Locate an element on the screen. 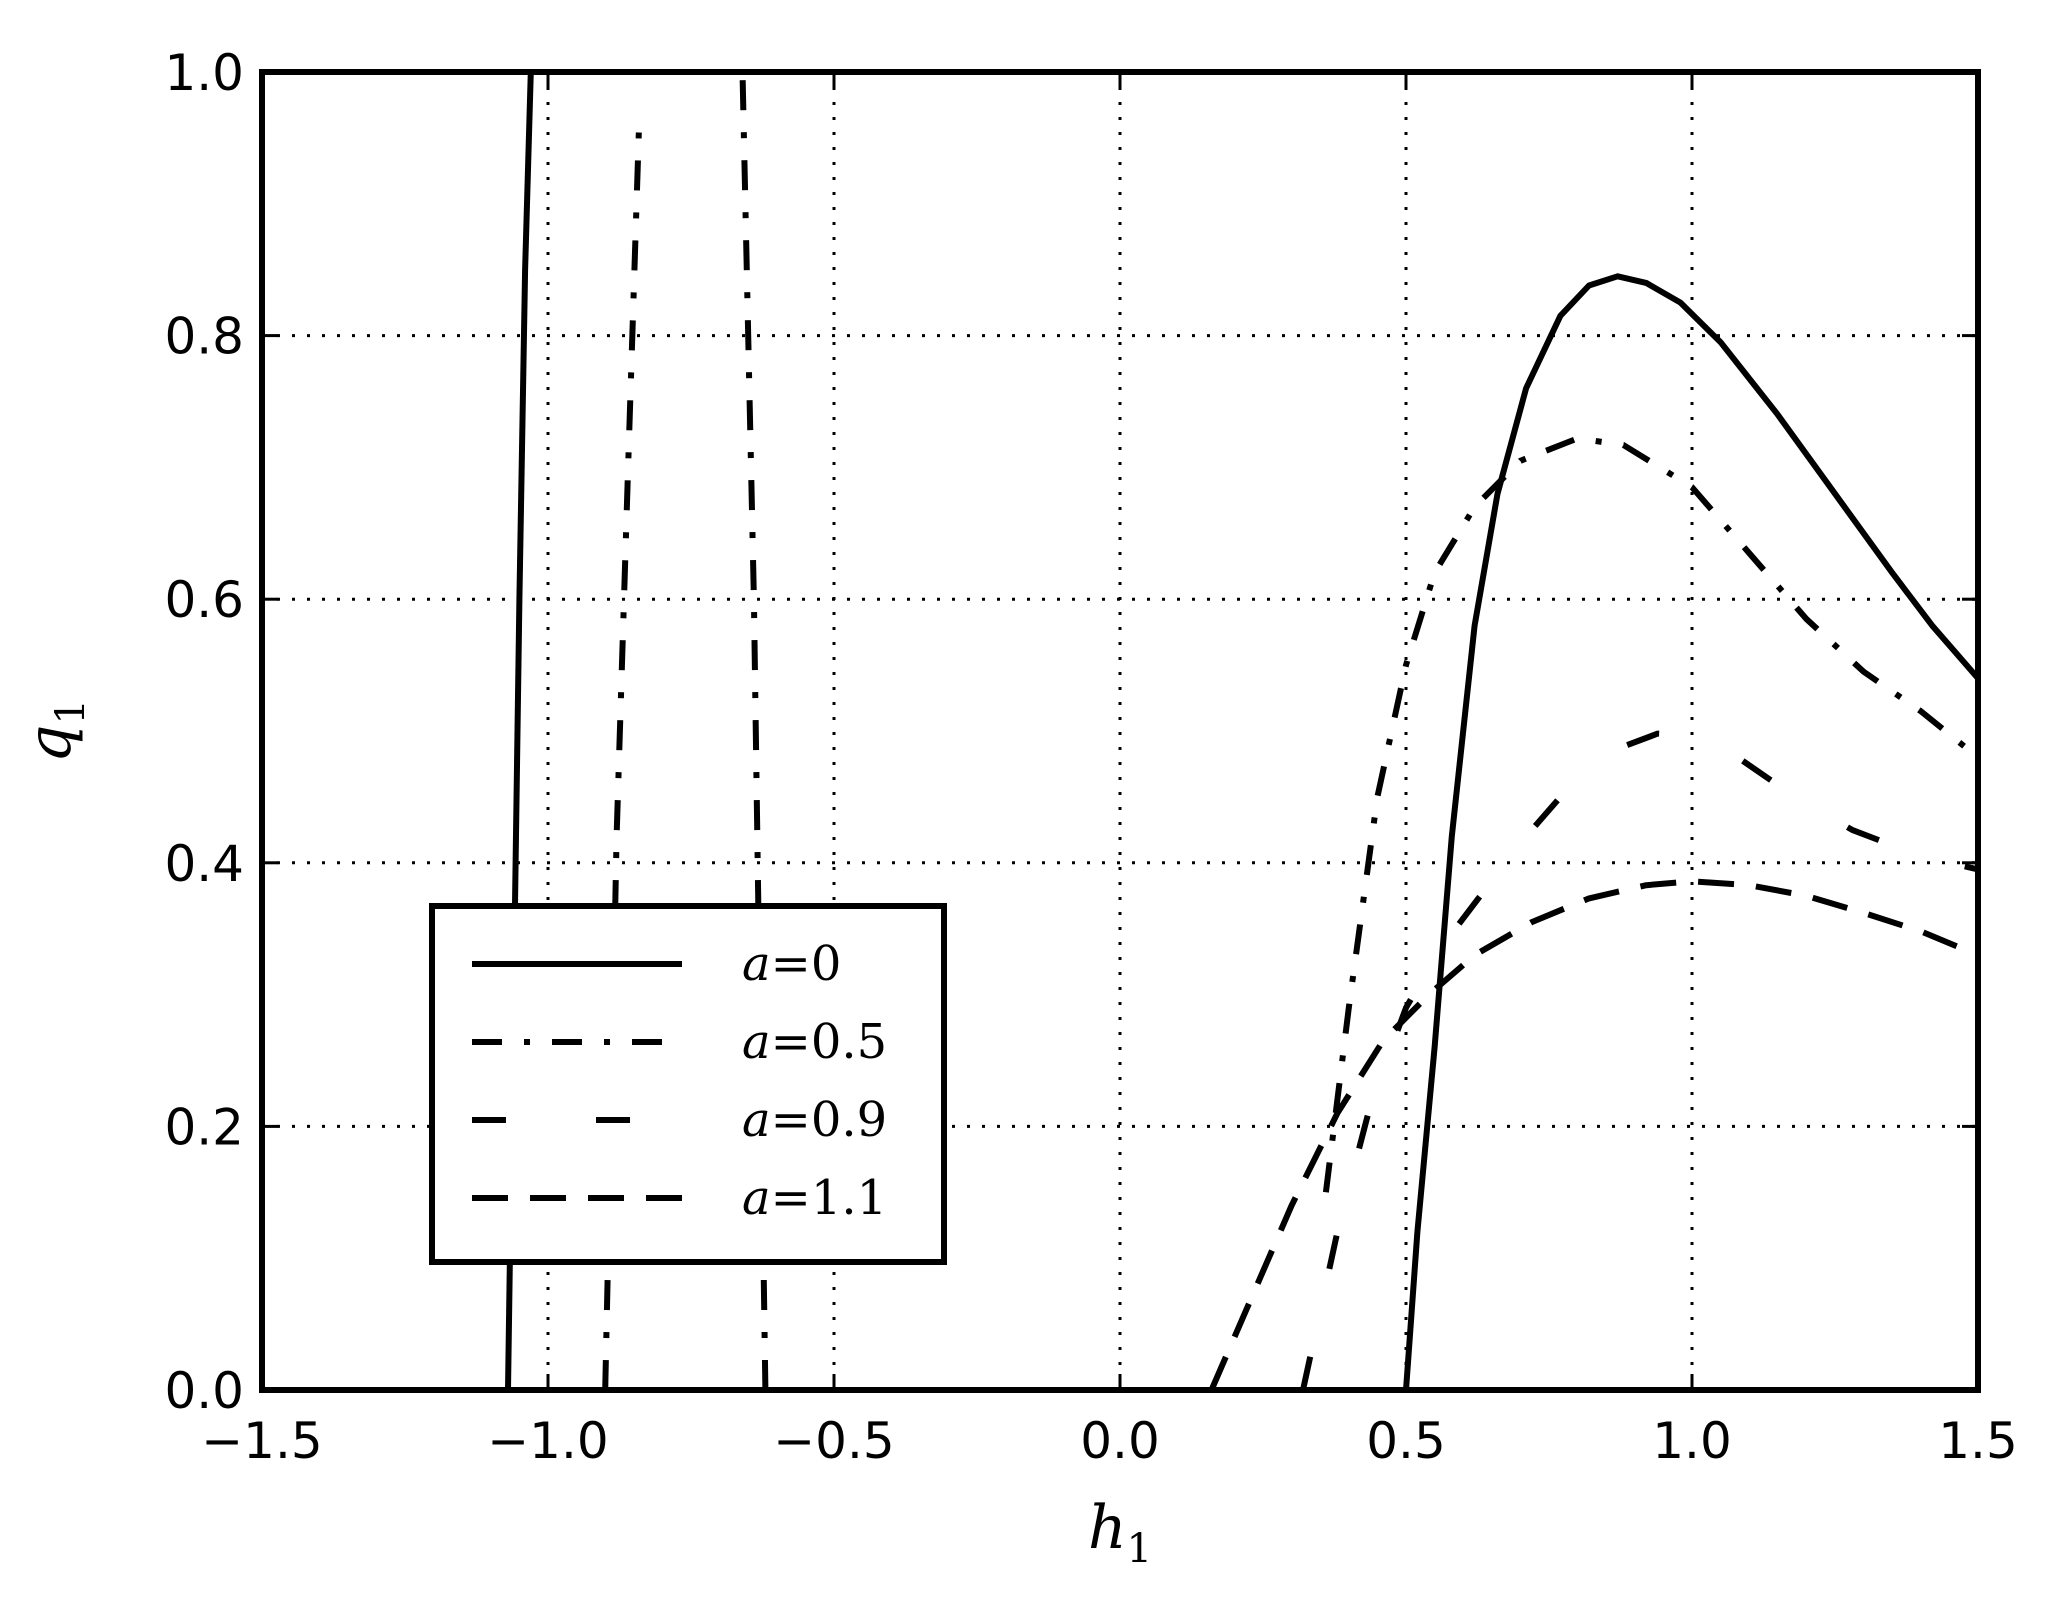  x-axis-label: h1 is located at coordinates (1120, 1532).